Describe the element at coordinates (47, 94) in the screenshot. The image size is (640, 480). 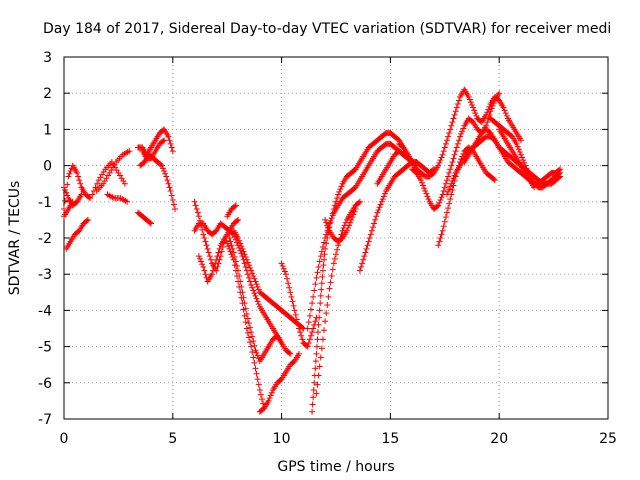
I see `y-tick-label: 2` at that location.